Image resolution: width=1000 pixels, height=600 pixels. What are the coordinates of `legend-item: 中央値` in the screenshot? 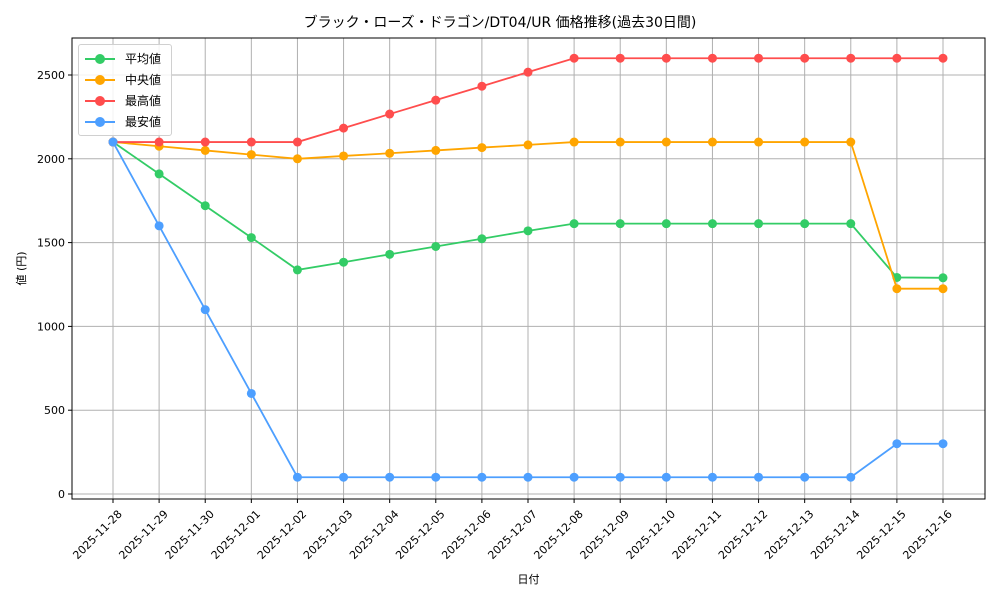 It's located at (125, 79).